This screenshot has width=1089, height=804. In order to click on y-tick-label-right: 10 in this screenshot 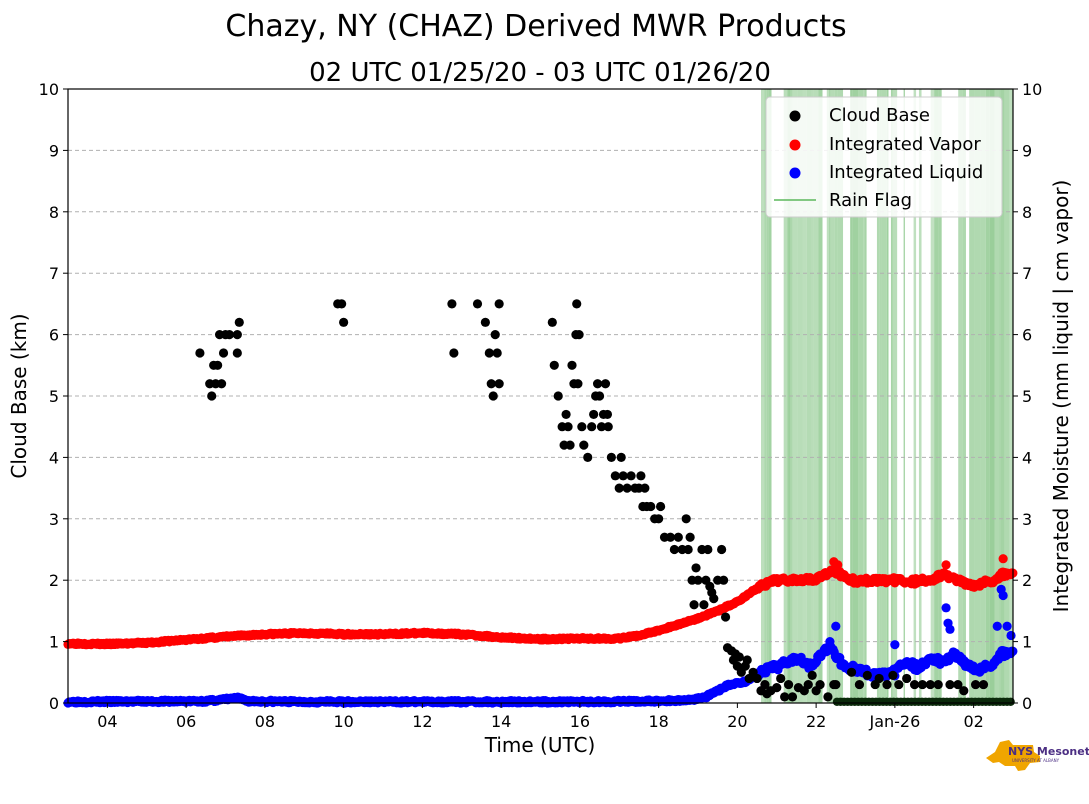, I will do `click(1032, 89)`.